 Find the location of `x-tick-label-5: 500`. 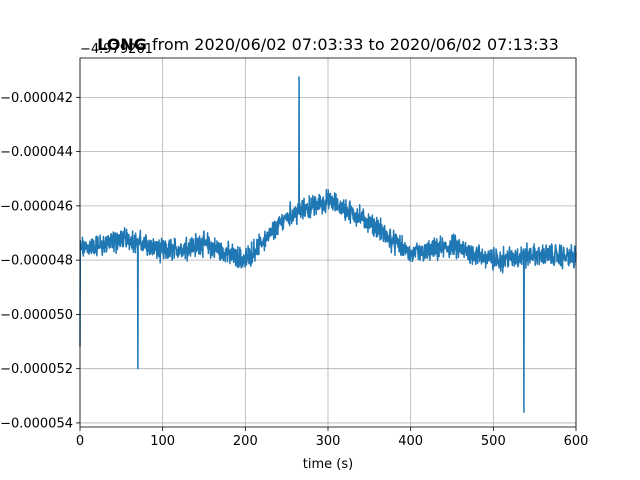

x-tick-label-5: 500 is located at coordinates (493, 441).